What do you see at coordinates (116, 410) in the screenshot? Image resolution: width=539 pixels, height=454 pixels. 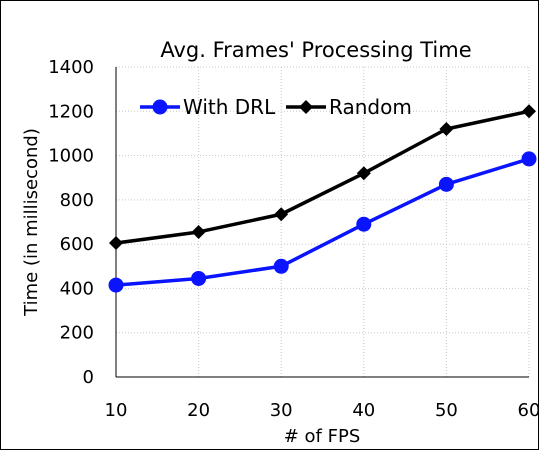 I see `x-tick-label: 10` at bounding box center [116, 410].